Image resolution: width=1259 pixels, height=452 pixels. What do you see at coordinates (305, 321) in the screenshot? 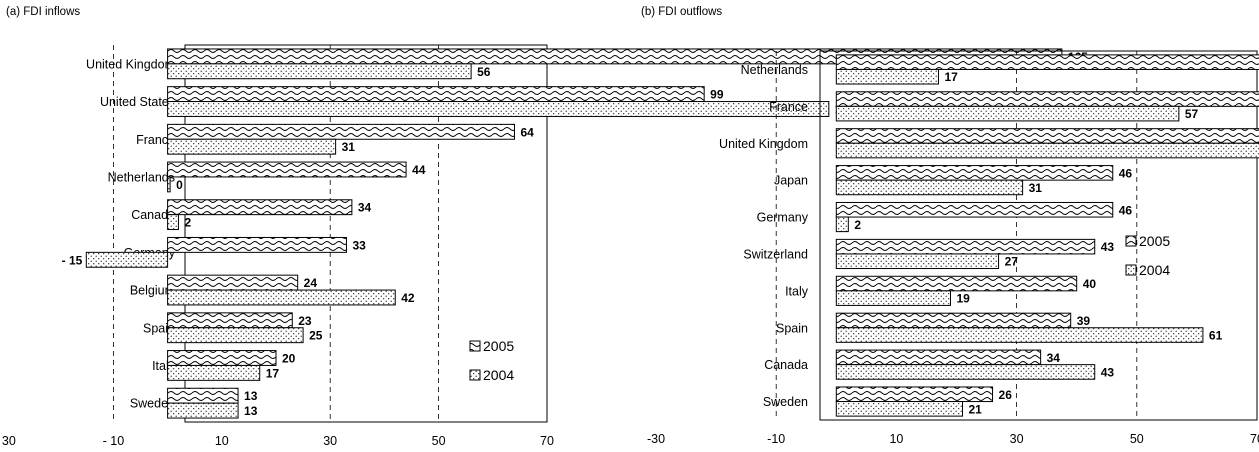
I see `value-label: 23` at bounding box center [305, 321].